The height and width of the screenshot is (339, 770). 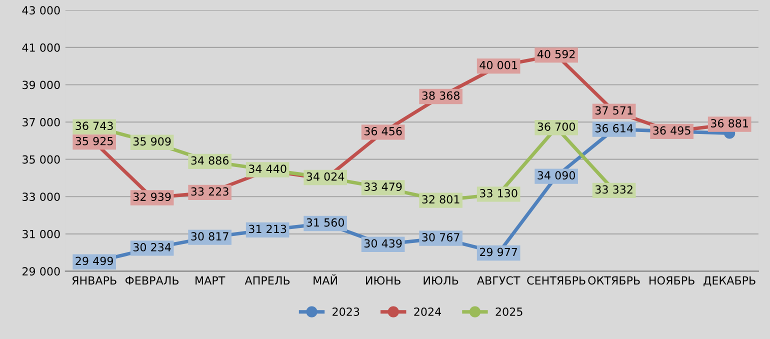 I want to click on x-tick-label: ЯНВАРЬ, so click(x=94, y=280).